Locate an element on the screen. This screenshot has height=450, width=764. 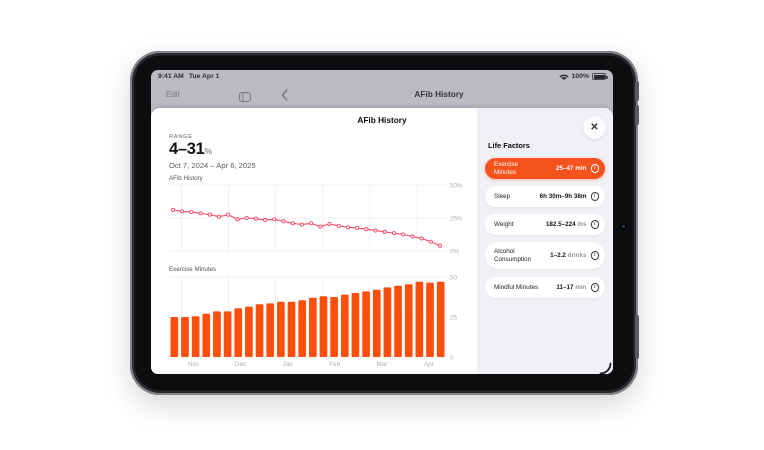
back-chevron-icon is located at coordinates (284, 97).